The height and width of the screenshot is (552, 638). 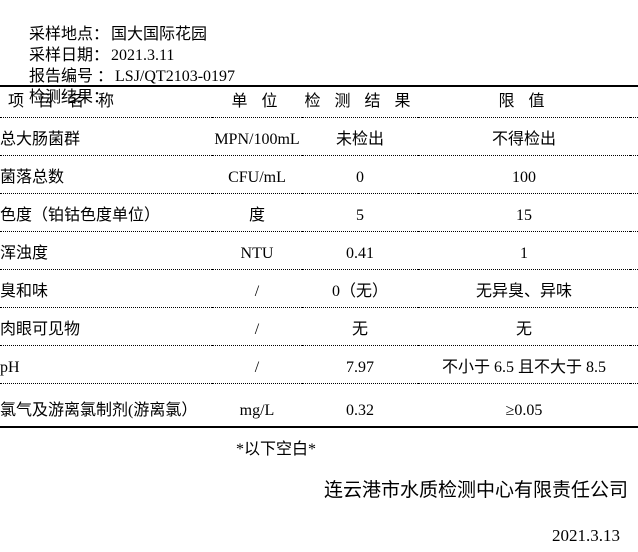 What do you see at coordinates (99, 410) in the screenshot?
I see `item-name-cell: 氯气及游离氯制剂(游离氯）` at bounding box center [99, 410].